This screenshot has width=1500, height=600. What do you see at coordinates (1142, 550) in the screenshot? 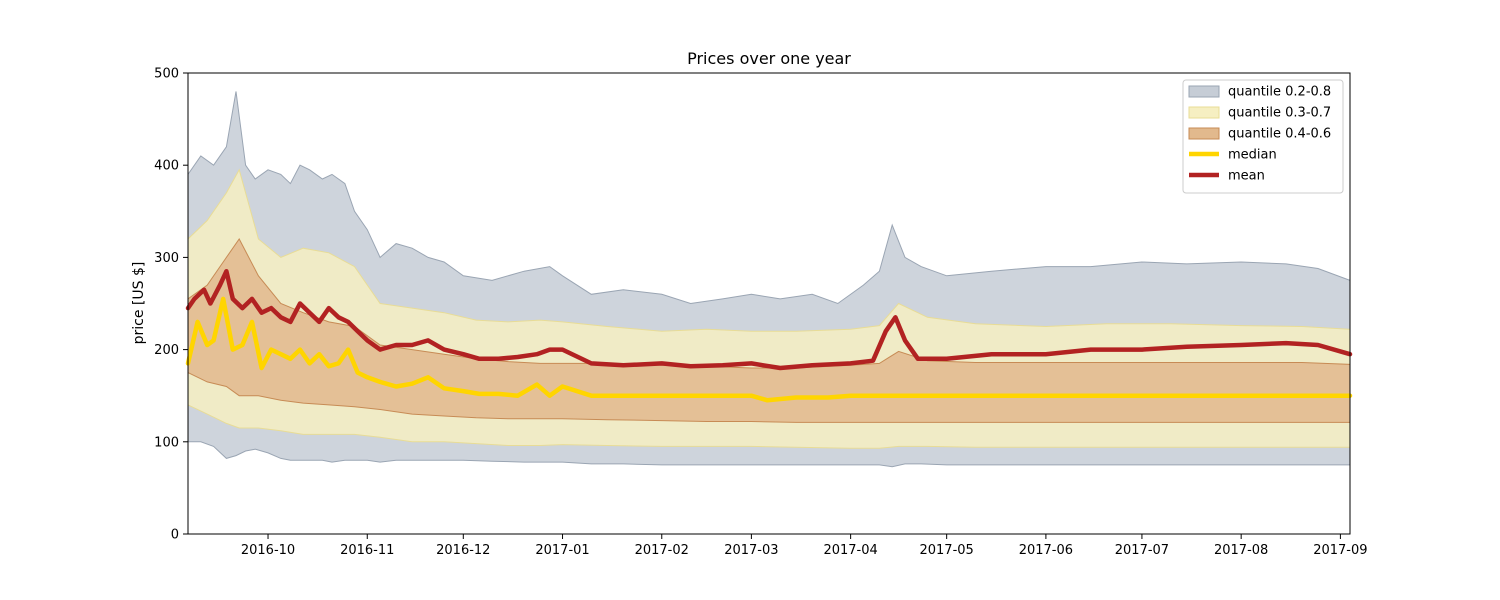
I see `x-tick-label: 2017-07` at bounding box center [1142, 550].